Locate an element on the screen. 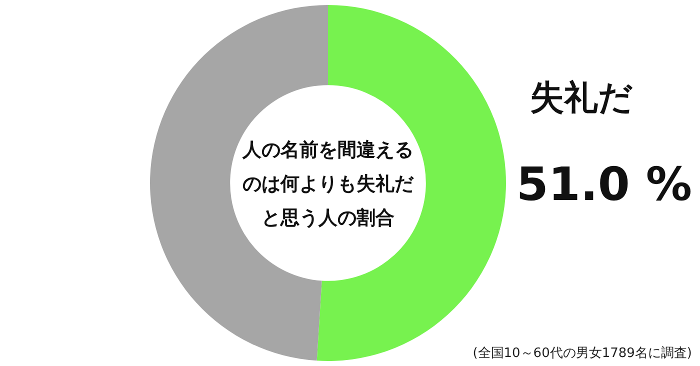 The width and height of the screenshot is (700, 366). slice-label: 失礼だ is located at coordinates (581, 98).